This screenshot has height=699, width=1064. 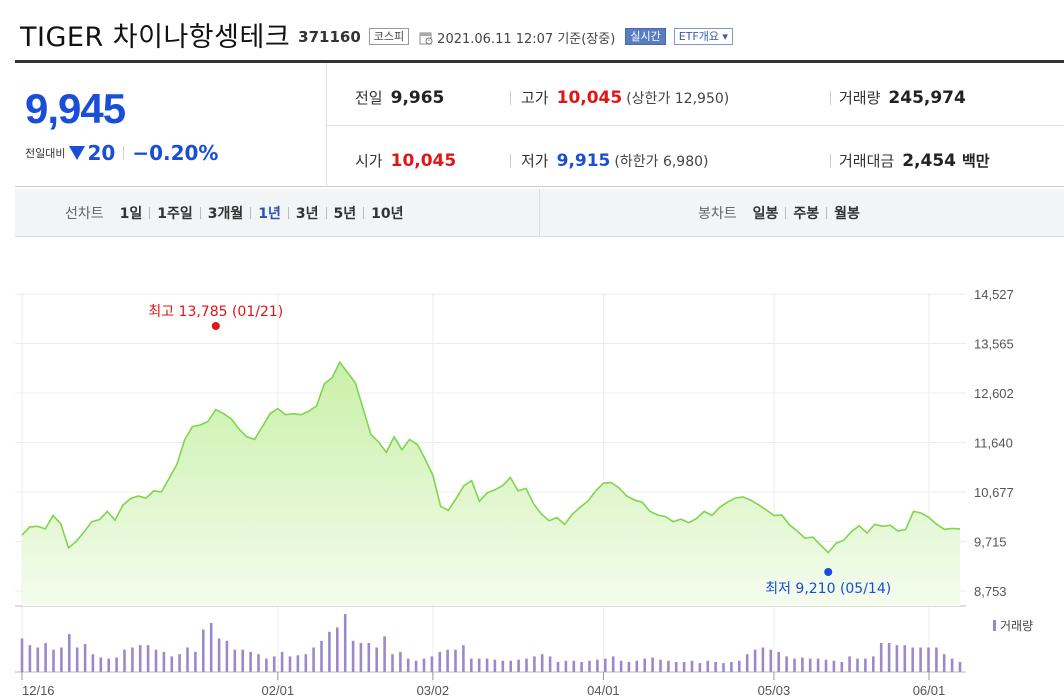 What do you see at coordinates (426, 37) in the screenshot?
I see `calendar-icon` at bounding box center [426, 37].